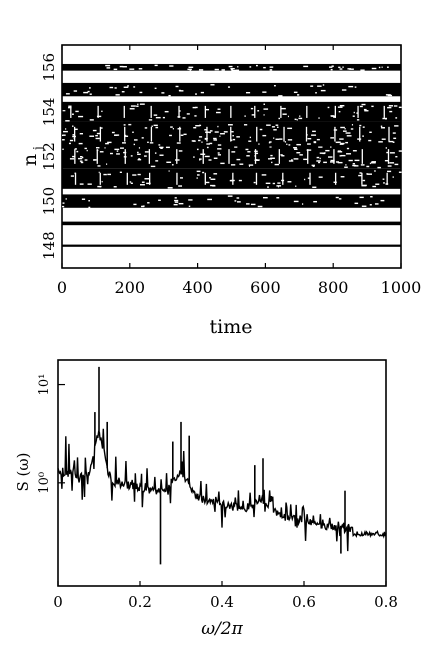  What do you see at coordinates (140, 602) in the screenshot?
I see `bottom-x-tick-label: 0.2` at bounding box center [140, 602].